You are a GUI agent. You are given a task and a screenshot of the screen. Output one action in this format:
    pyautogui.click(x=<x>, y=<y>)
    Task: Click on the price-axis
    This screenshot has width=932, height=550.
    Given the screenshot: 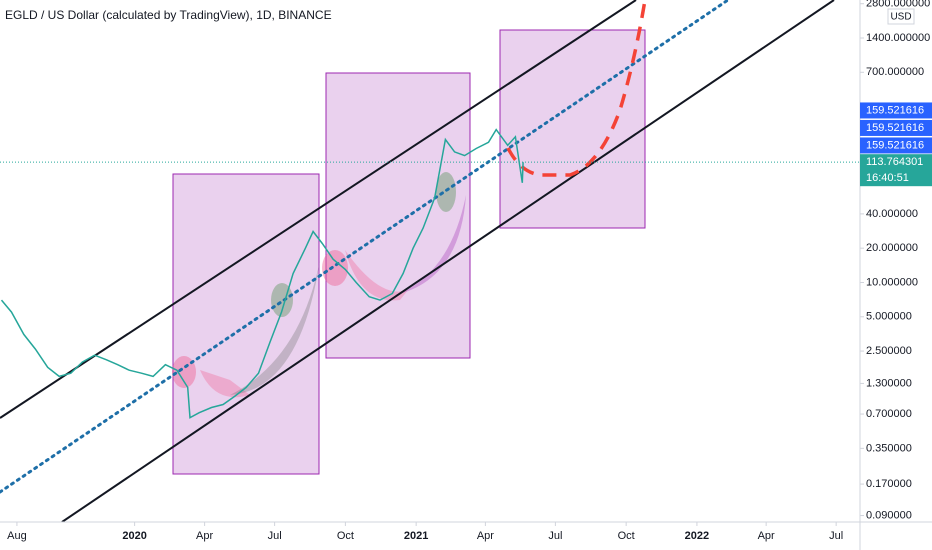 What is the action you would take?
    pyautogui.click(x=896, y=275)
    